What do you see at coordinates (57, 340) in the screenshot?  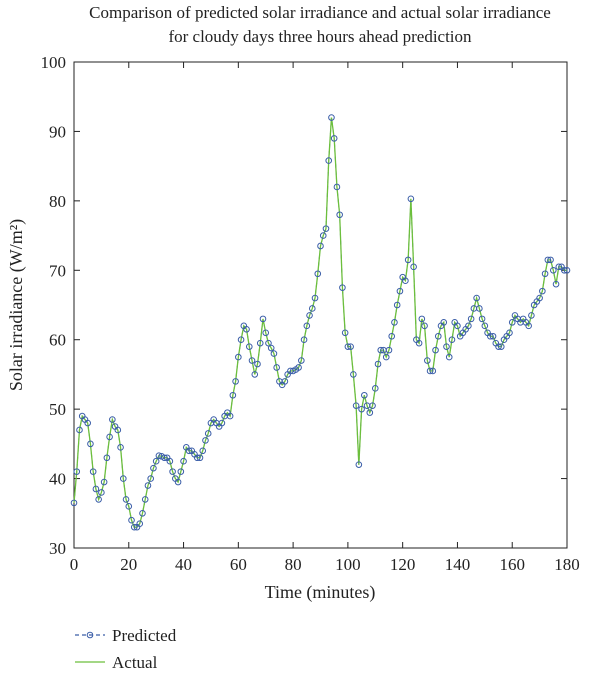 I see `y-tick-label: 60` at bounding box center [57, 340].